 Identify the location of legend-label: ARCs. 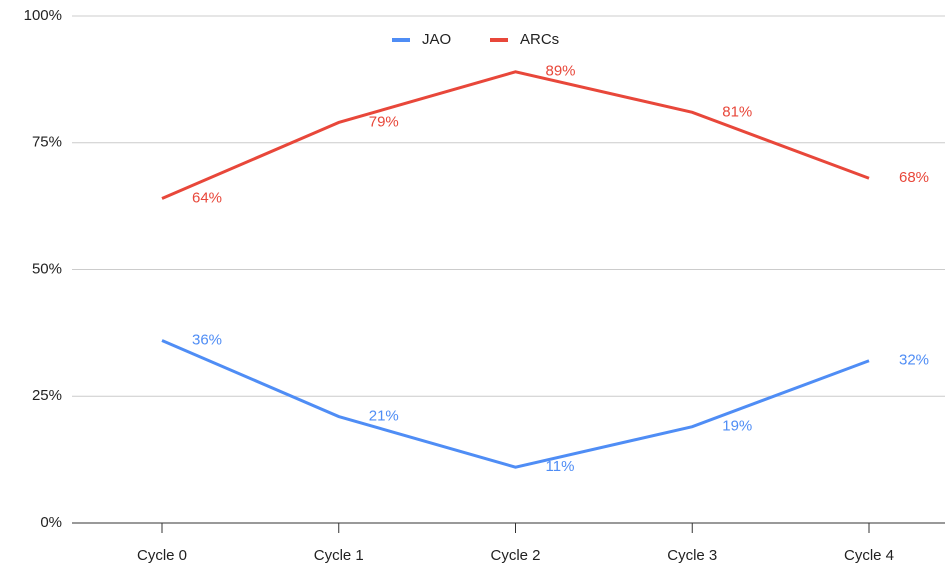
(539, 39).